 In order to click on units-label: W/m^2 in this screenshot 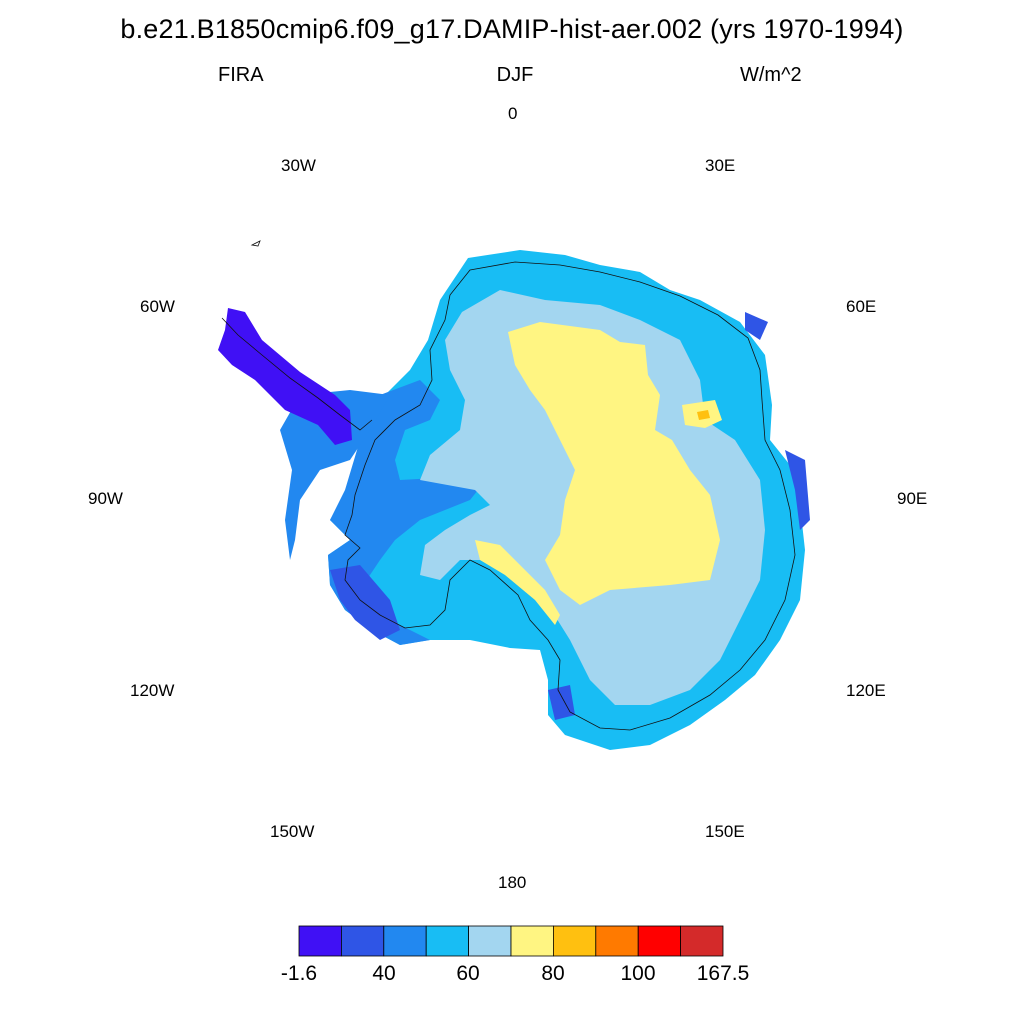, I will do `click(771, 75)`.